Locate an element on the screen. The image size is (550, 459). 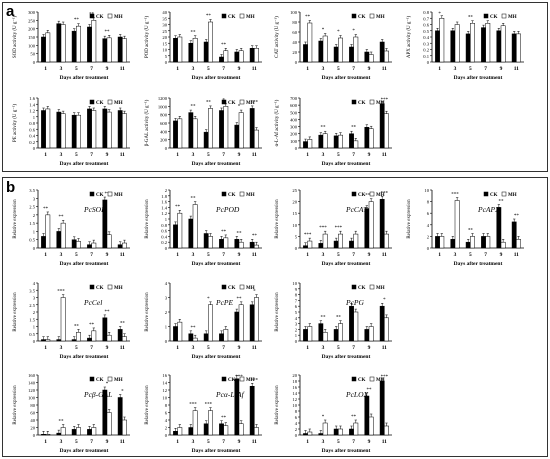
y-tick-label: 25 is located at coordinates (294, 190).